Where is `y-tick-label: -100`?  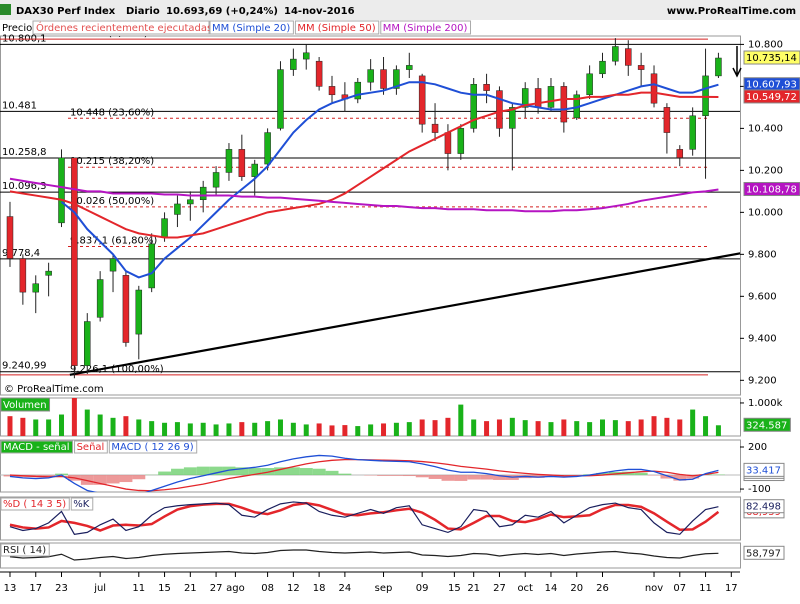
y-tick-label: -100 is located at coordinates (759, 489).